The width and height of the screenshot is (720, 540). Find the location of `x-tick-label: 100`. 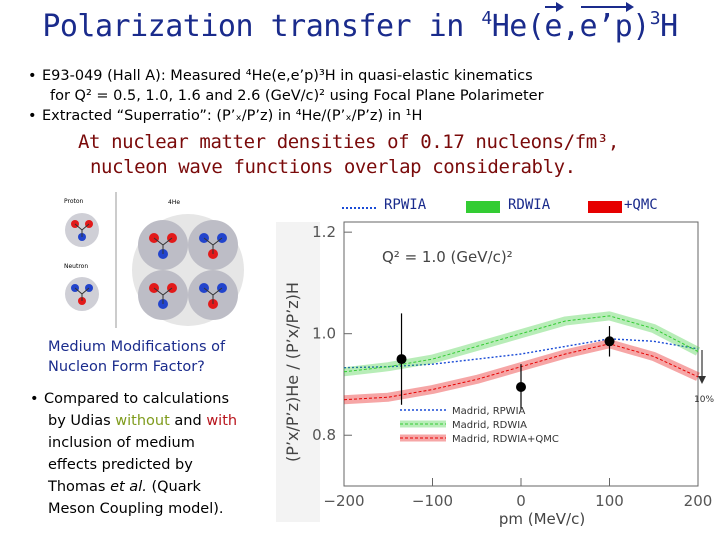

x-tick-label: 100 is located at coordinates (609, 501).